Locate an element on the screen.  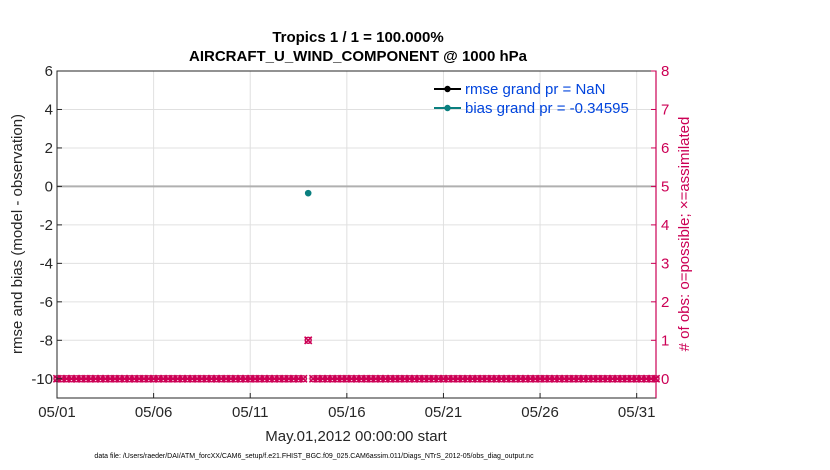
x-tick-label-2: 05/11 is located at coordinates (250, 412).